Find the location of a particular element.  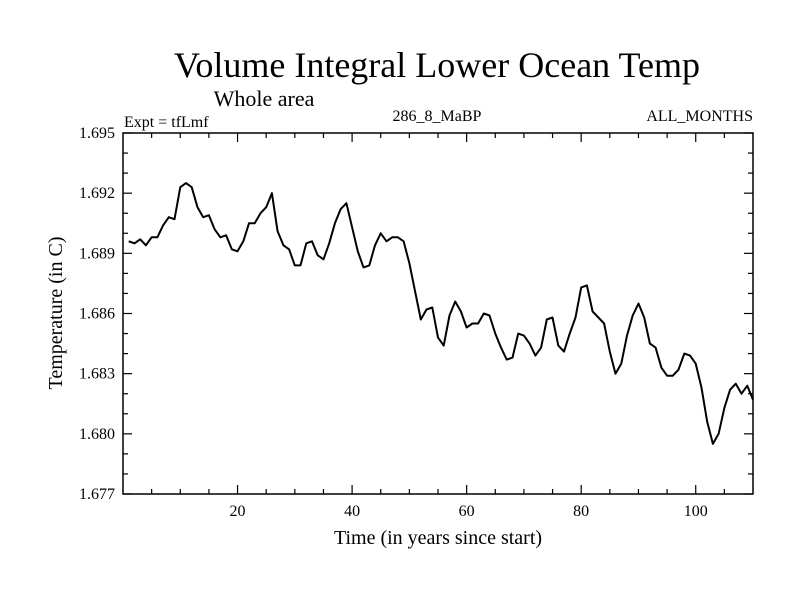

x-axis-label: Time (in years since start) is located at coordinates (438, 538).